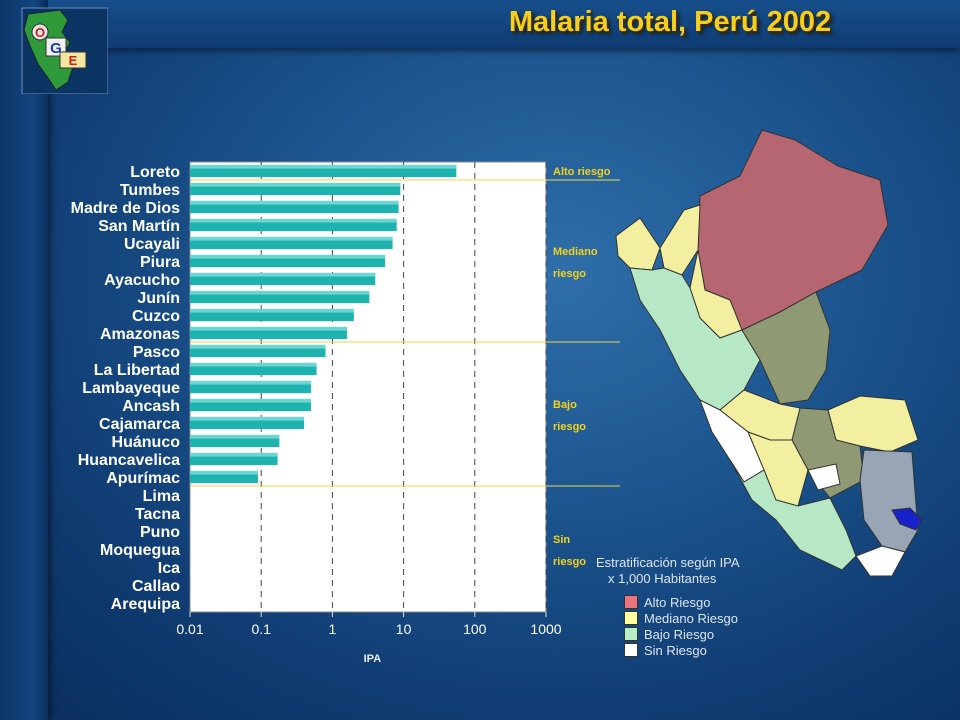 This screenshot has width=960, height=720. What do you see at coordinates (143, 478) in the screenshot?
I see `category-label: Apurímac` at bounding box center [143, 478].